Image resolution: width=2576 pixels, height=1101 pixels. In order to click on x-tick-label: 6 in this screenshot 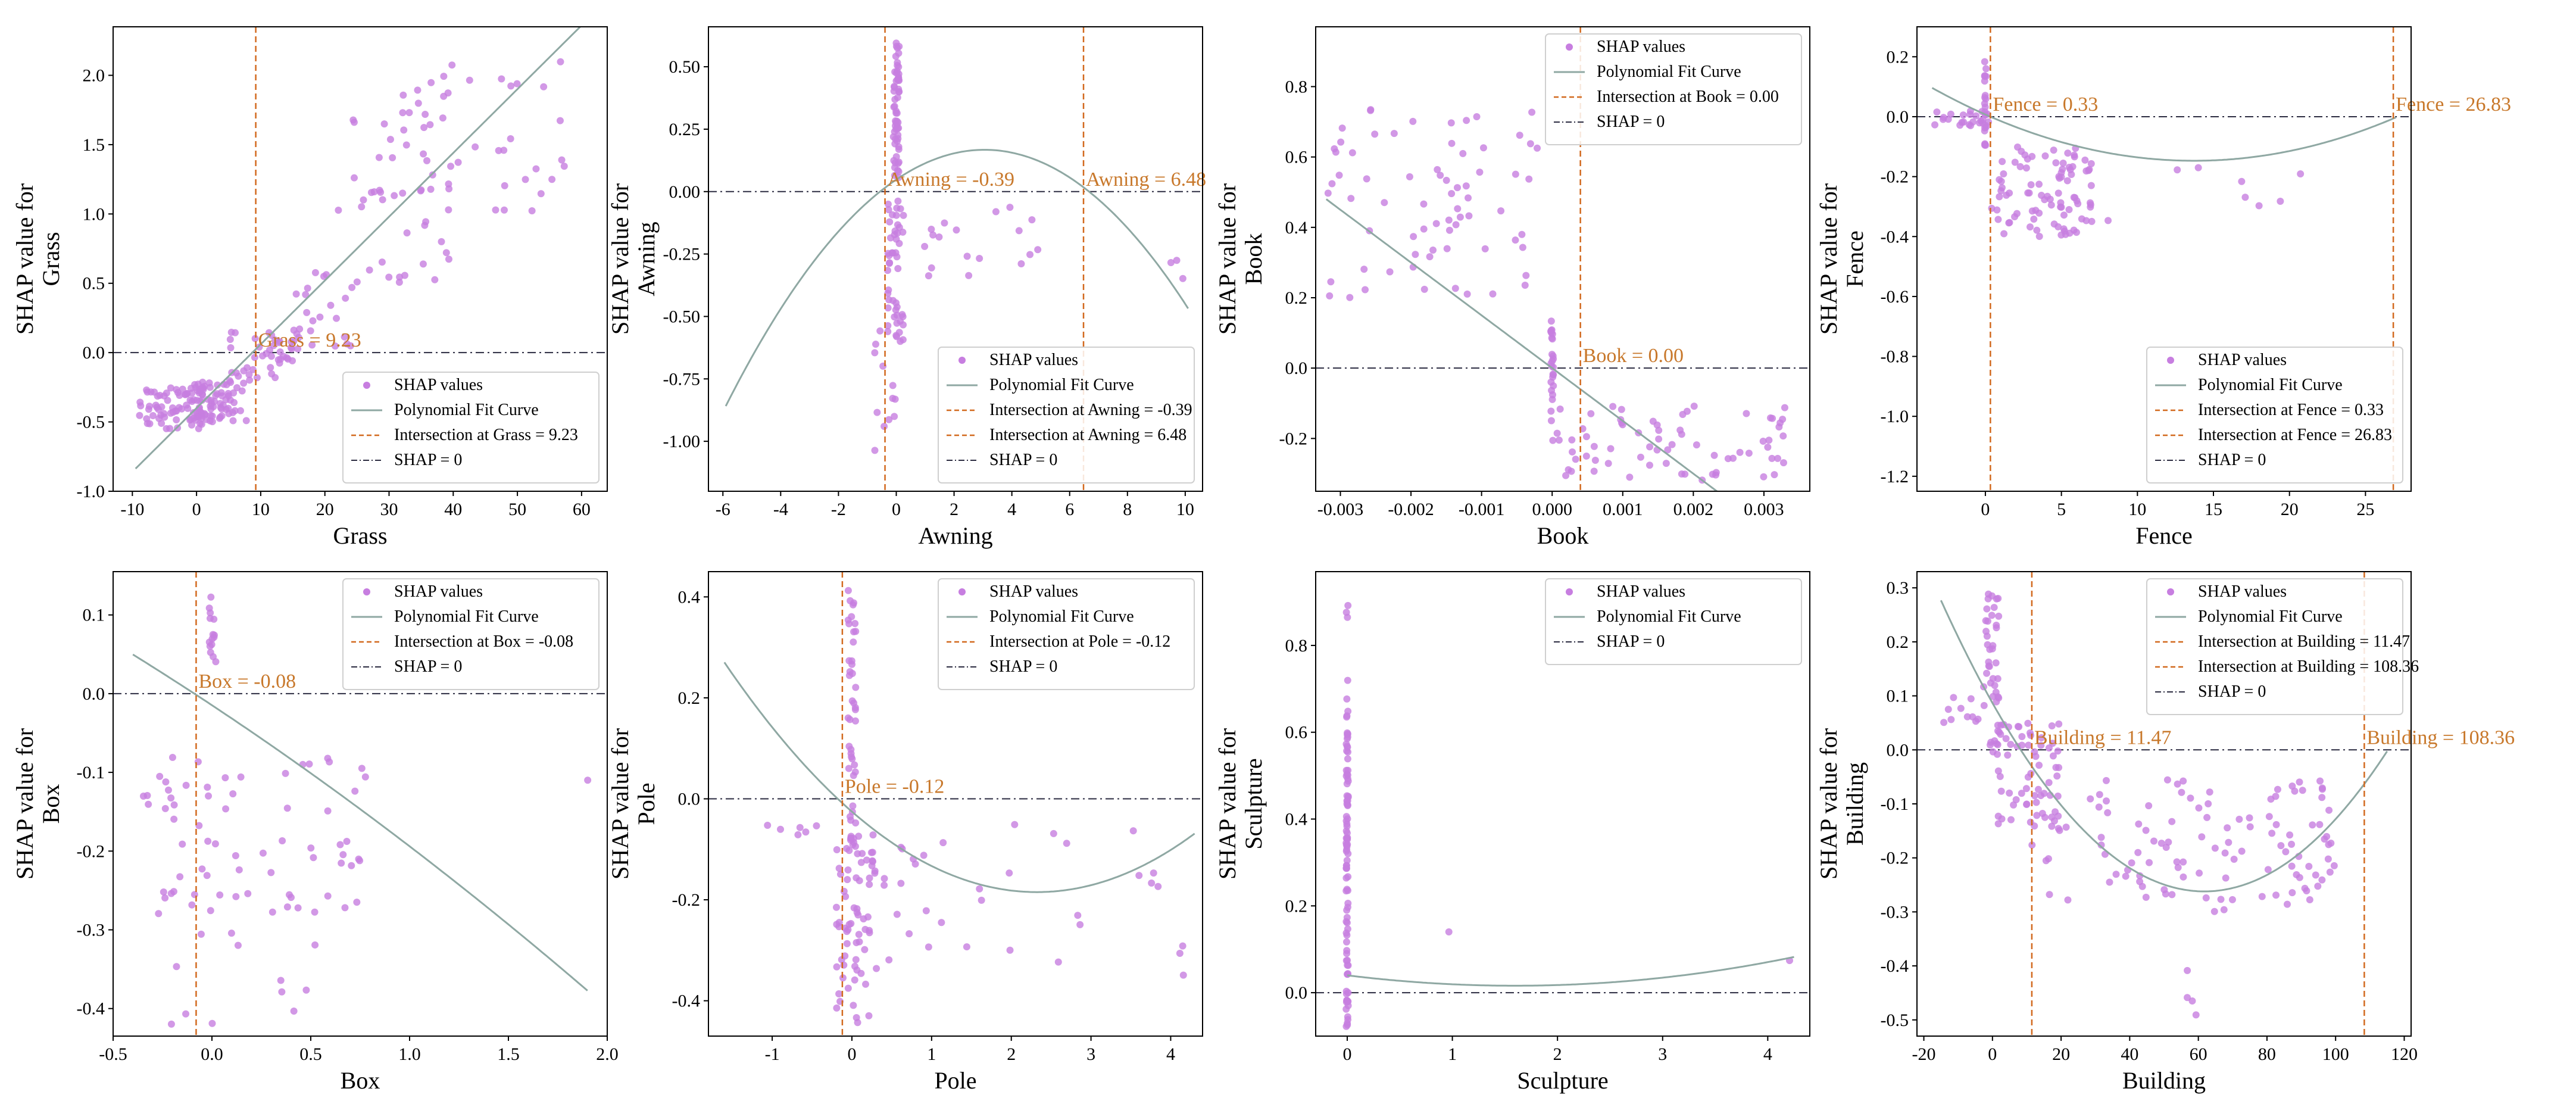, I will do `click(1069, 510)`.